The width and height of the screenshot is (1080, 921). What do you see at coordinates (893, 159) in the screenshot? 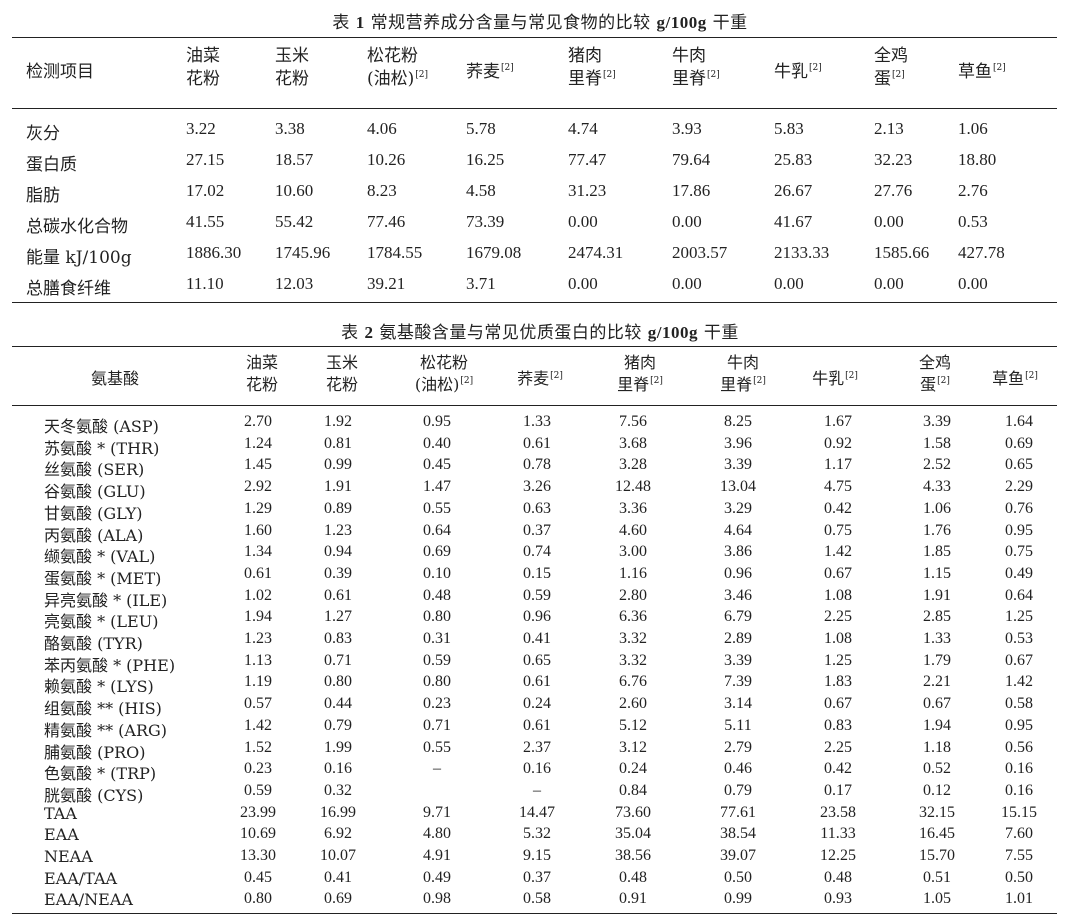
I see `table1-cell: 32.23` at bounding box center [893, 159].